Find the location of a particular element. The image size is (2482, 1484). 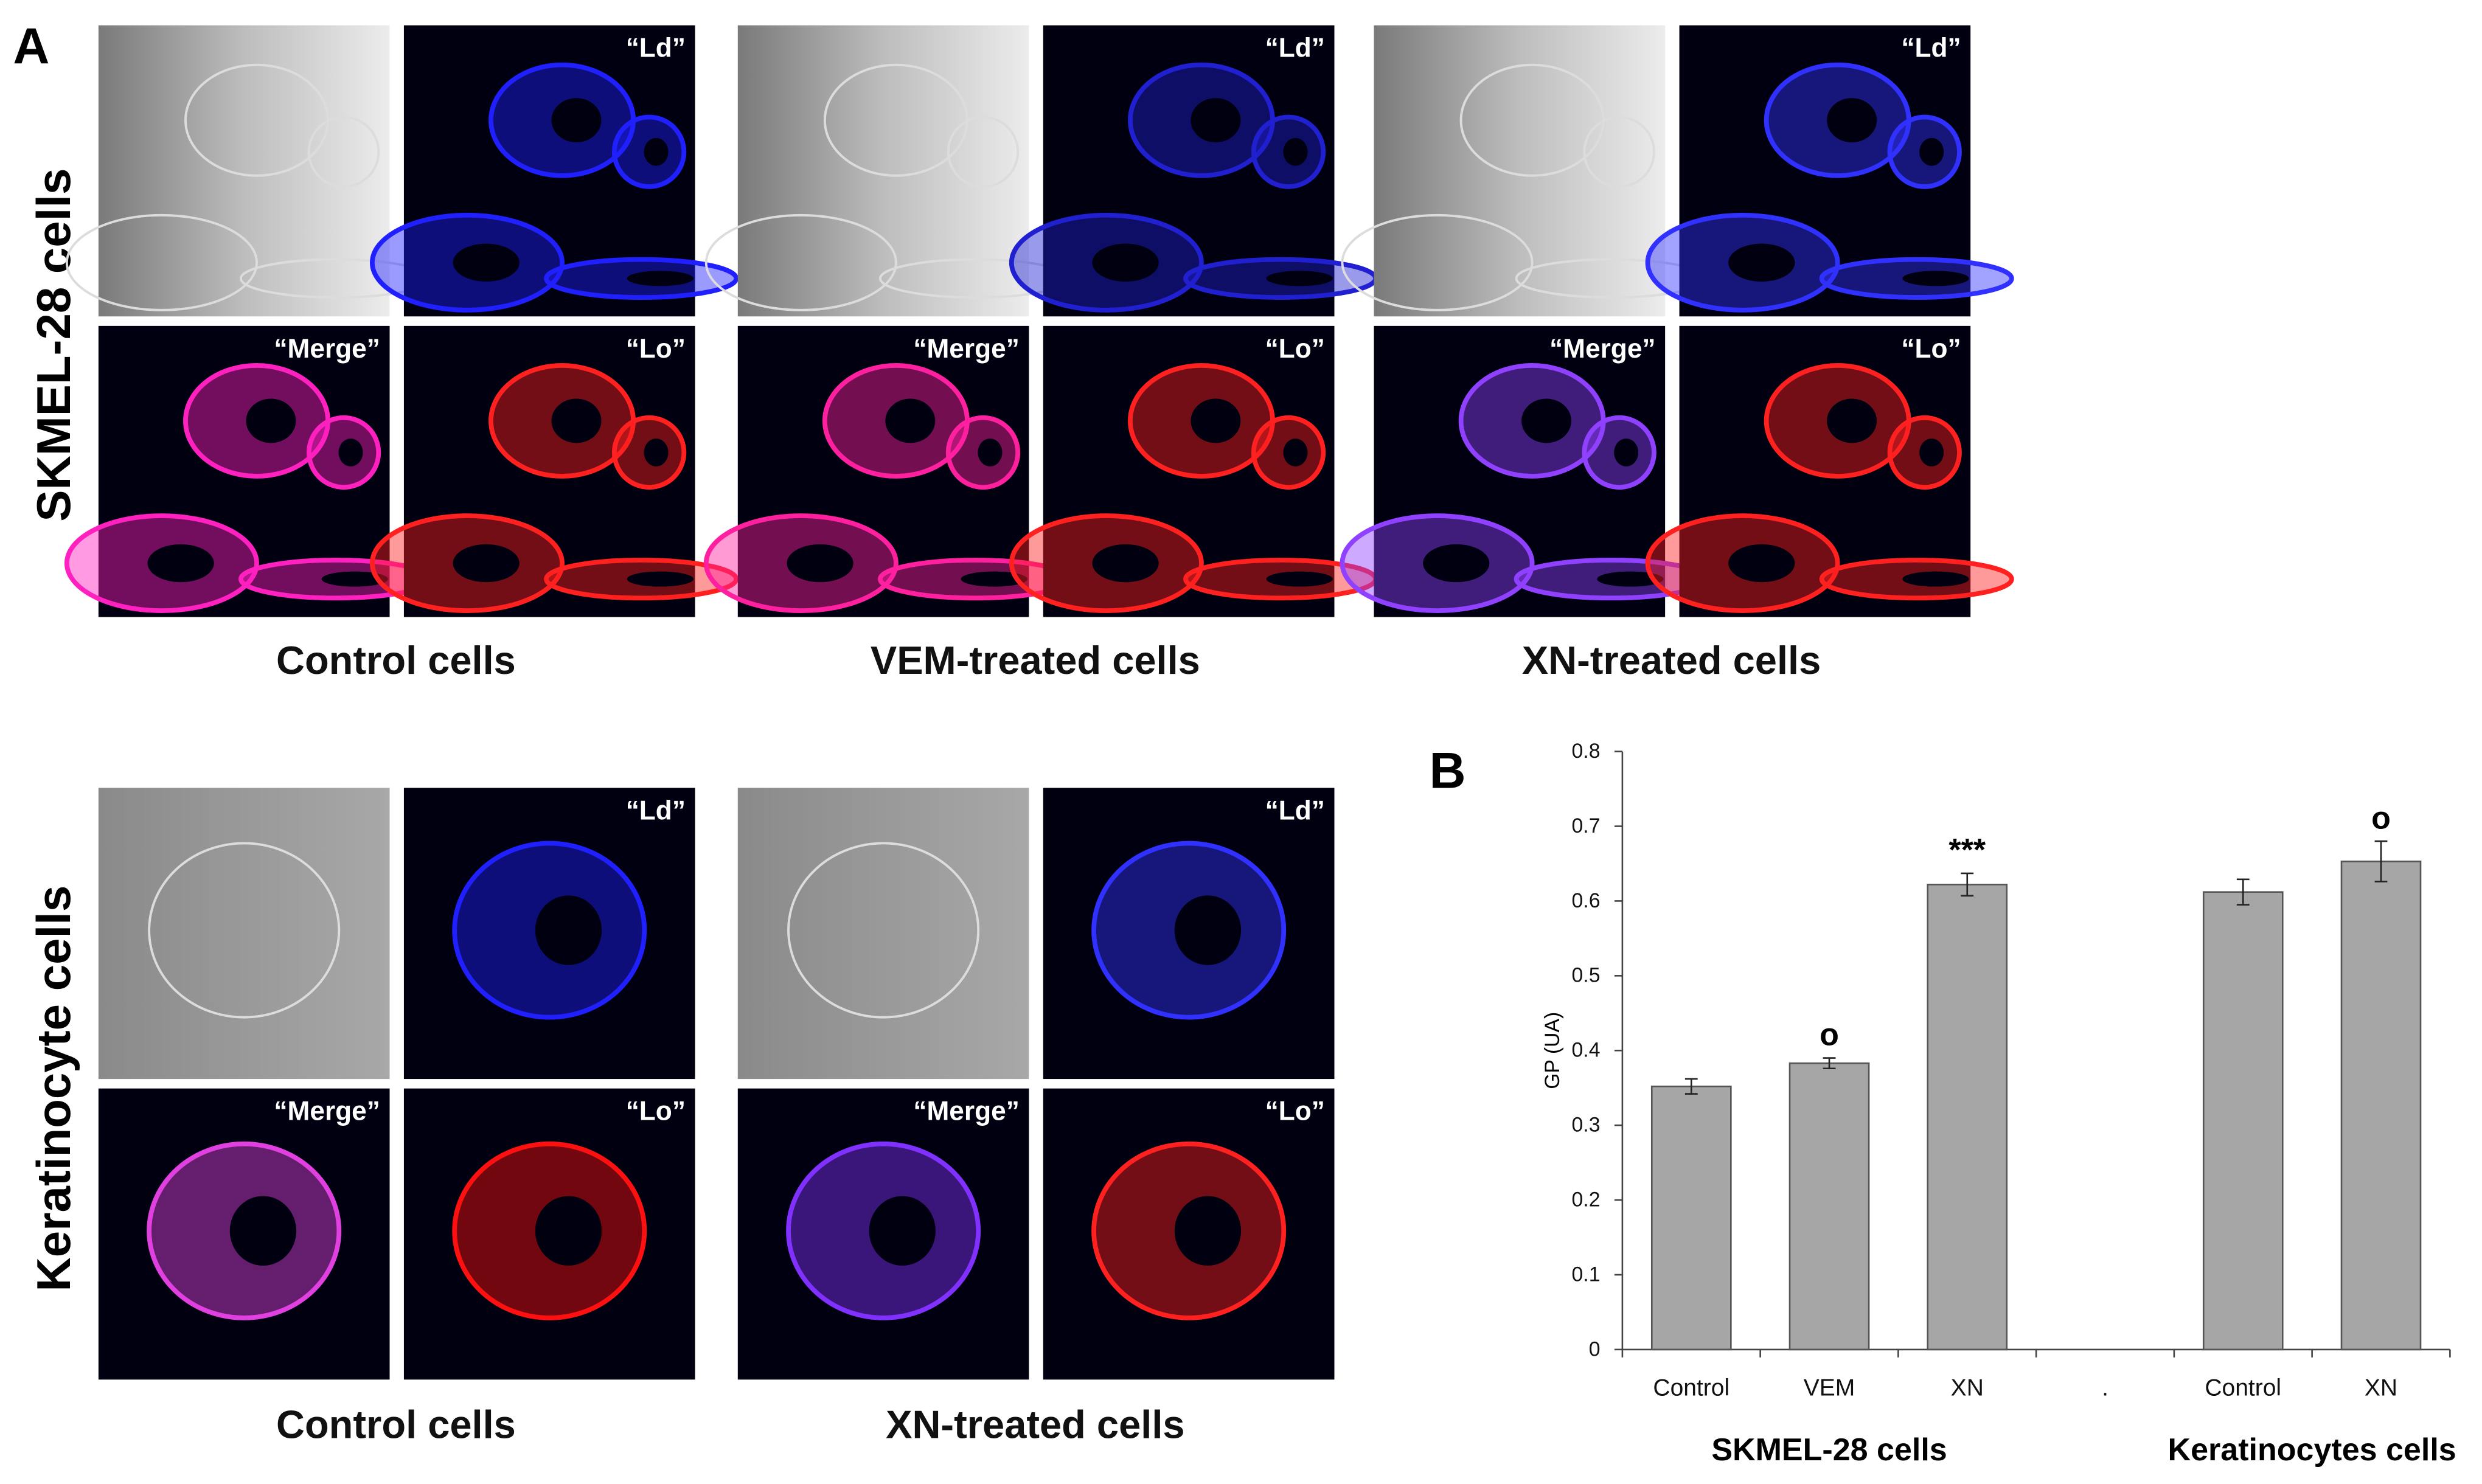

y-tick-label: 0.3 is located at coordinates (1586, 1125).